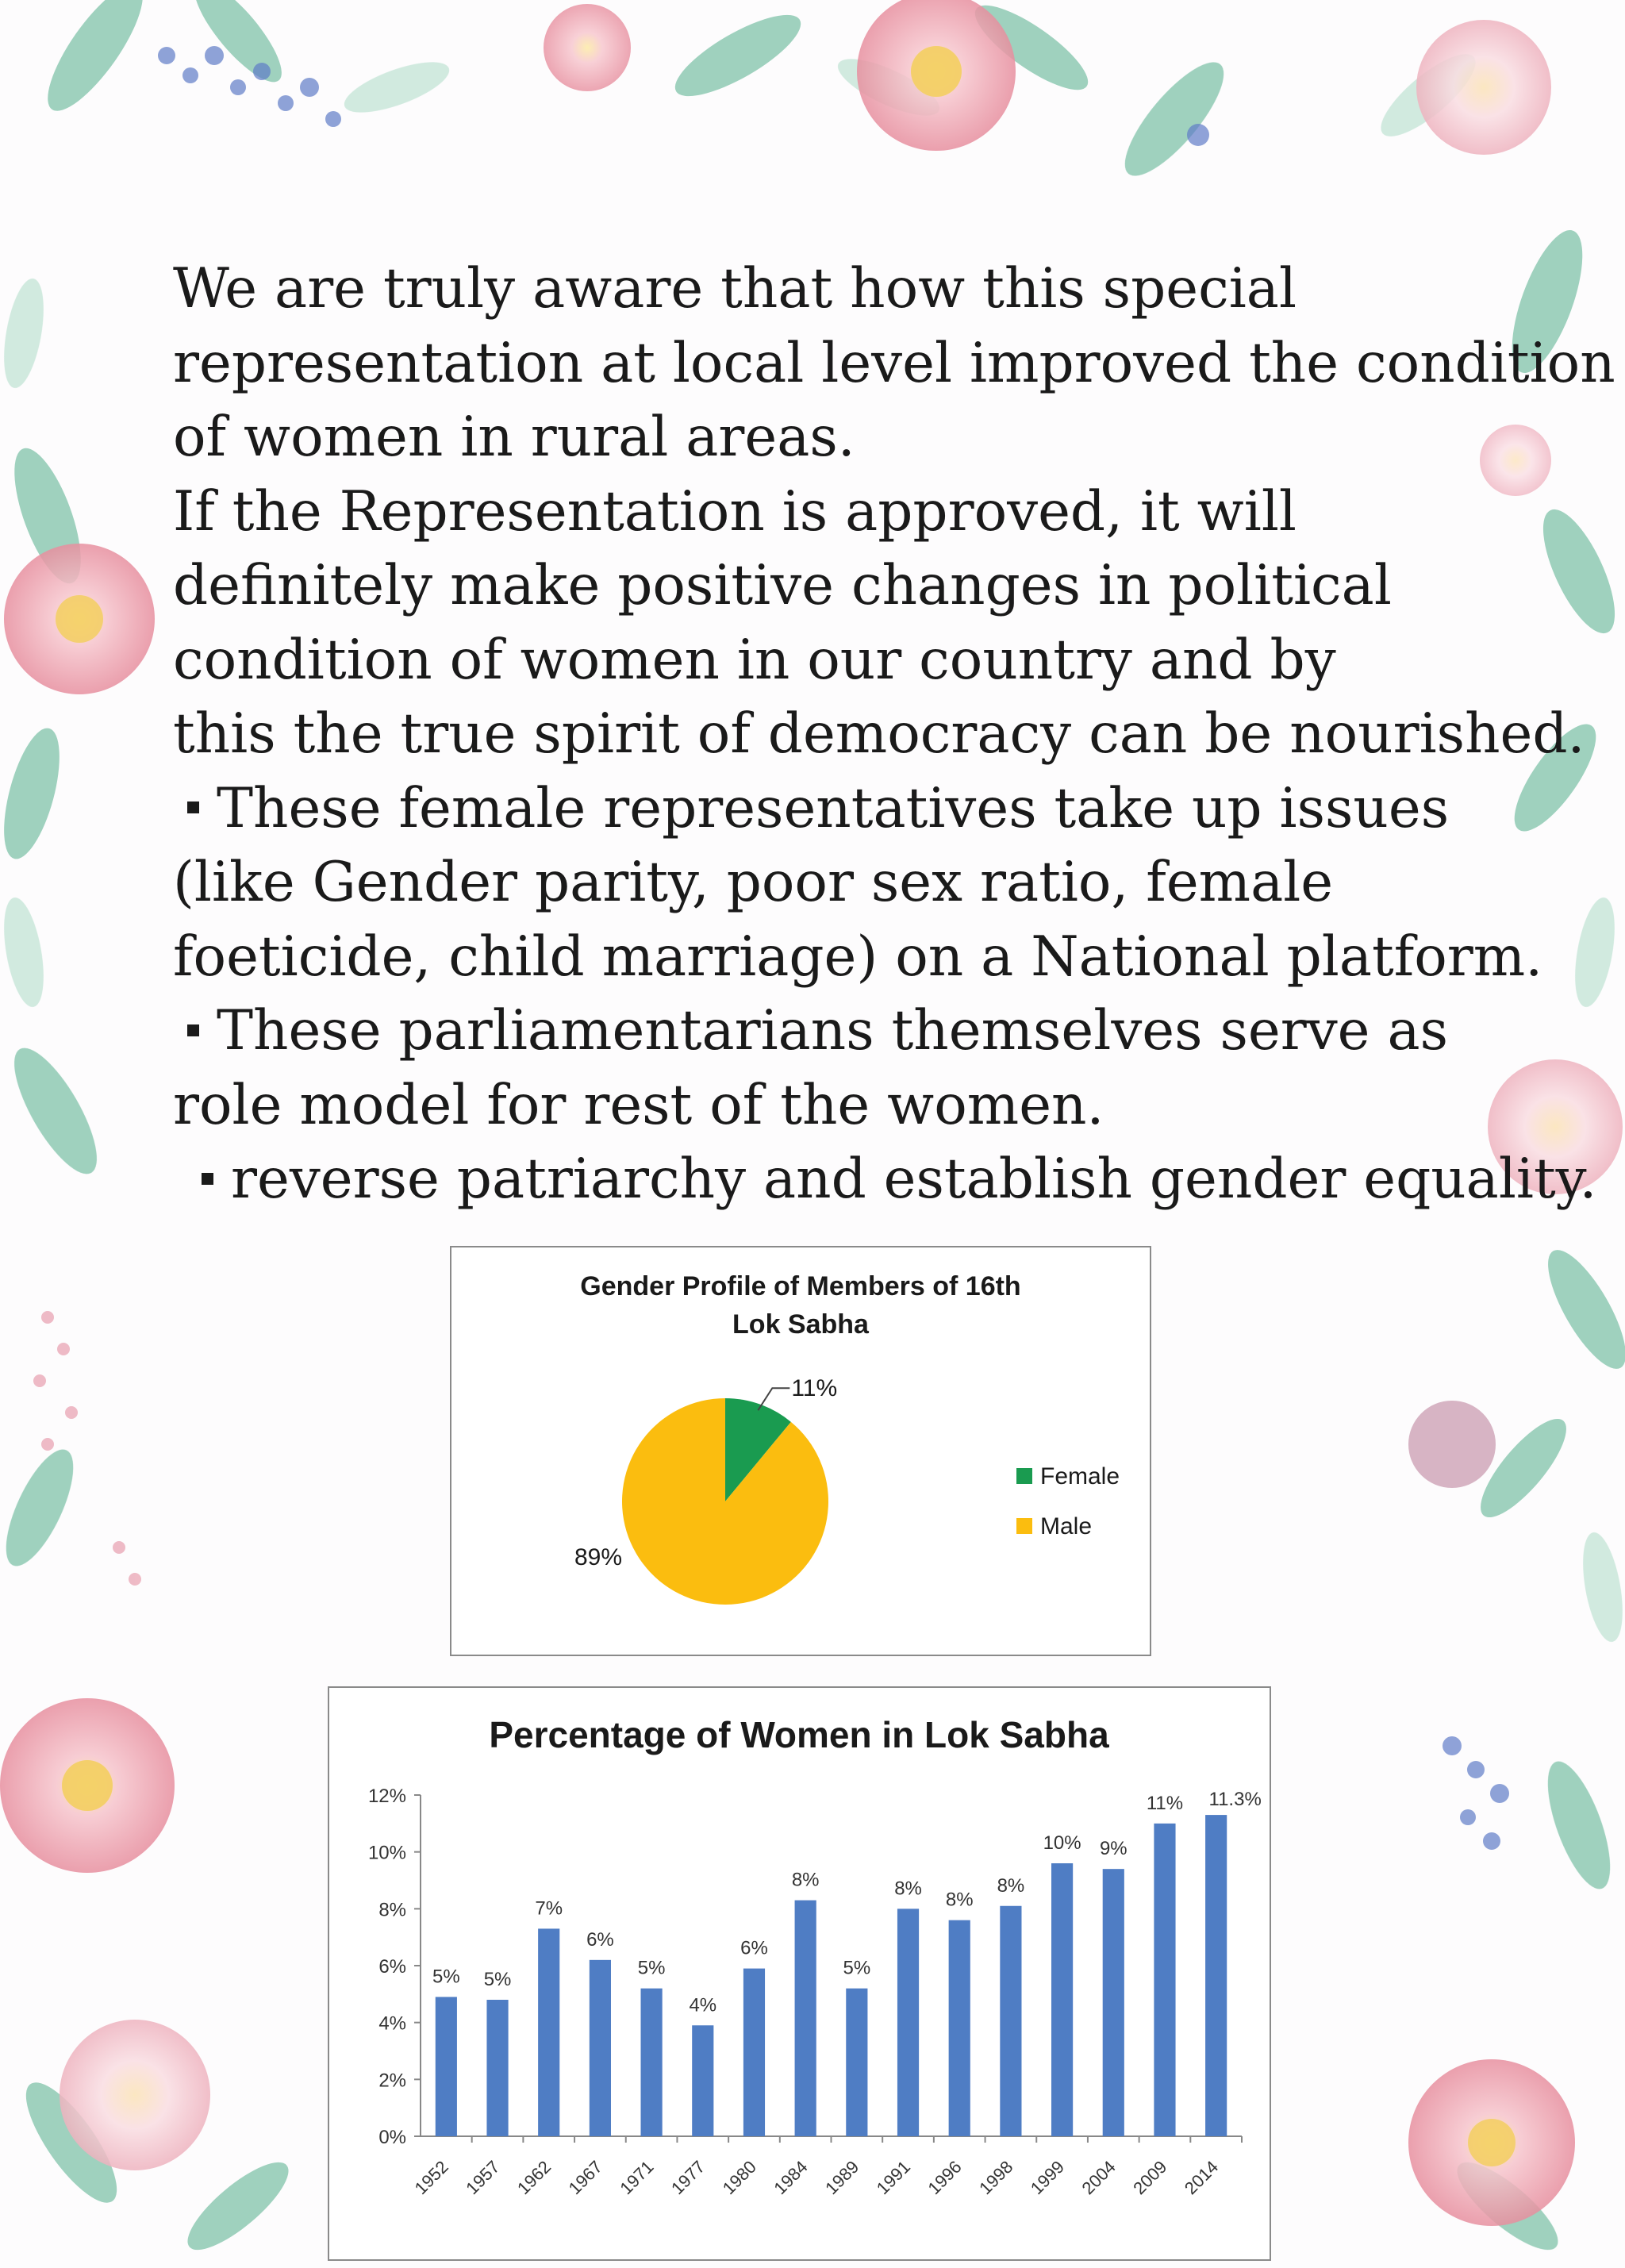  What do you see at coordinates (1165, 1979) in the screenshot?
I see `bar-2009` at bounding box center [1165, 1979].